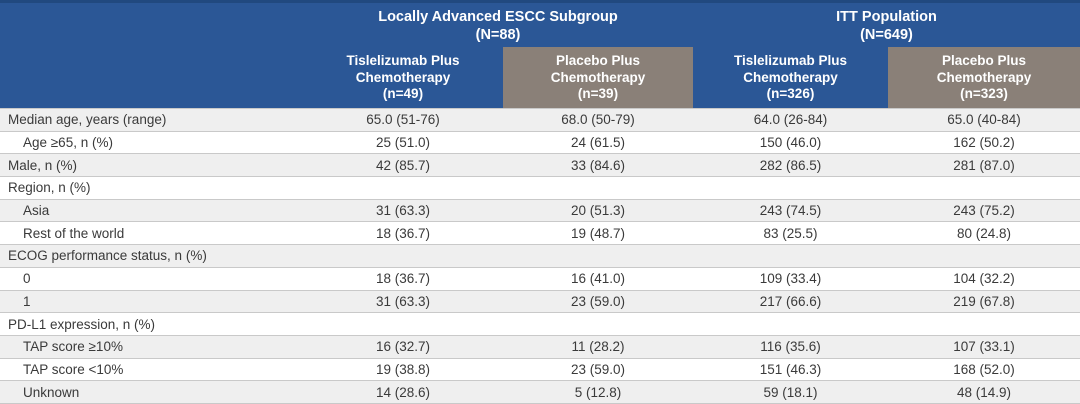  What do you see at coordinates (107, 256) in the screenshot?
I see `row-label: ECOG performance status, n (%)` at bounding box center [107, 256].